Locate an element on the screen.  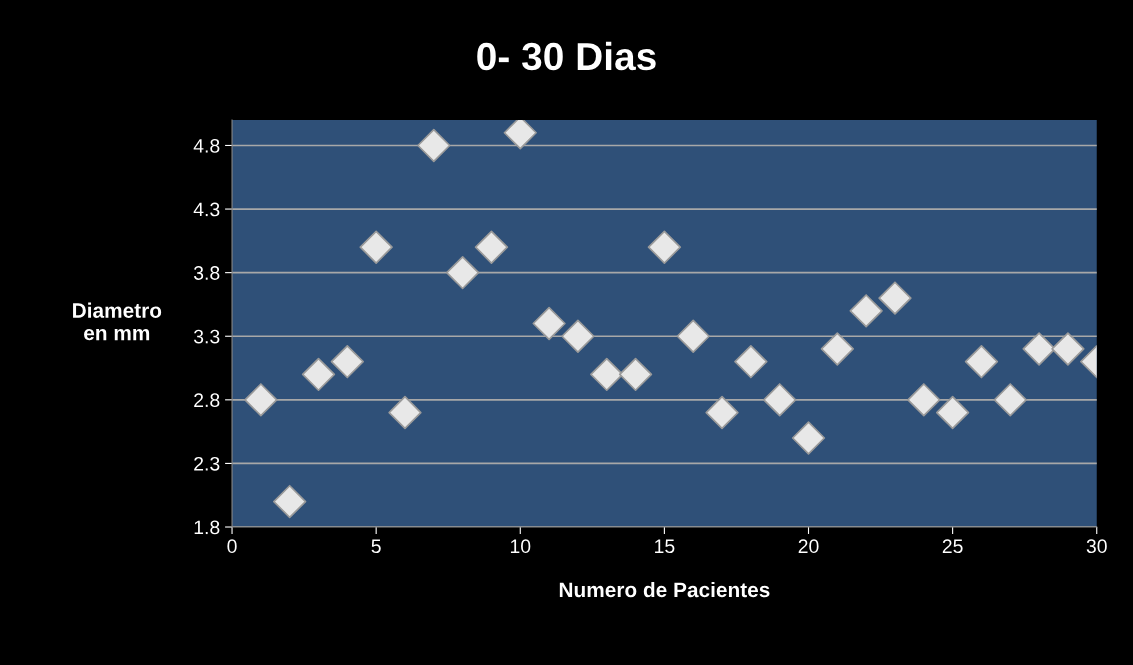
y-tick-label: 4.8 is located at coordinates (206, 145).